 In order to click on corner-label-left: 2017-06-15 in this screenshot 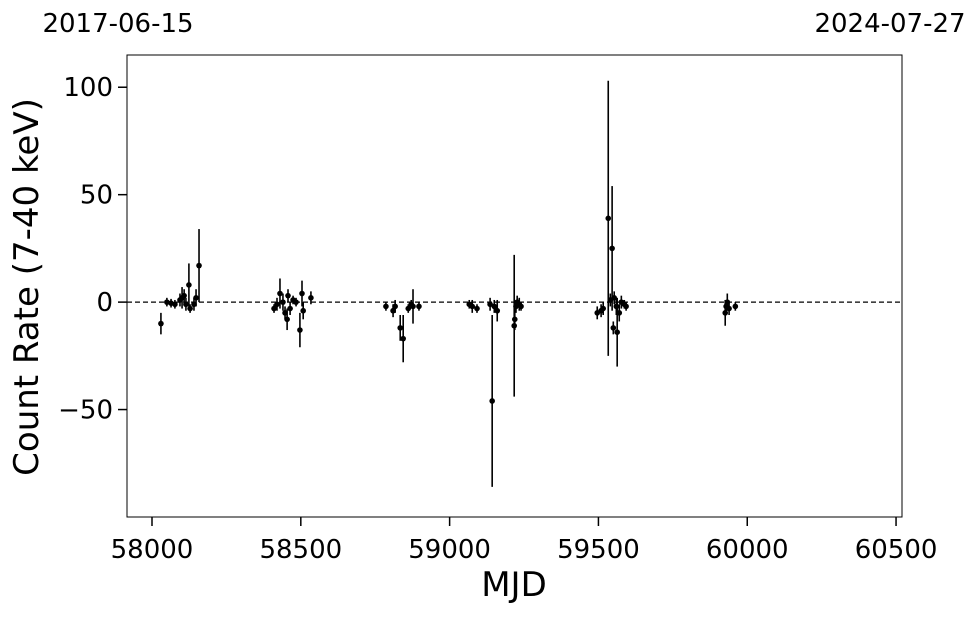, I will do `click(117, 24)`.